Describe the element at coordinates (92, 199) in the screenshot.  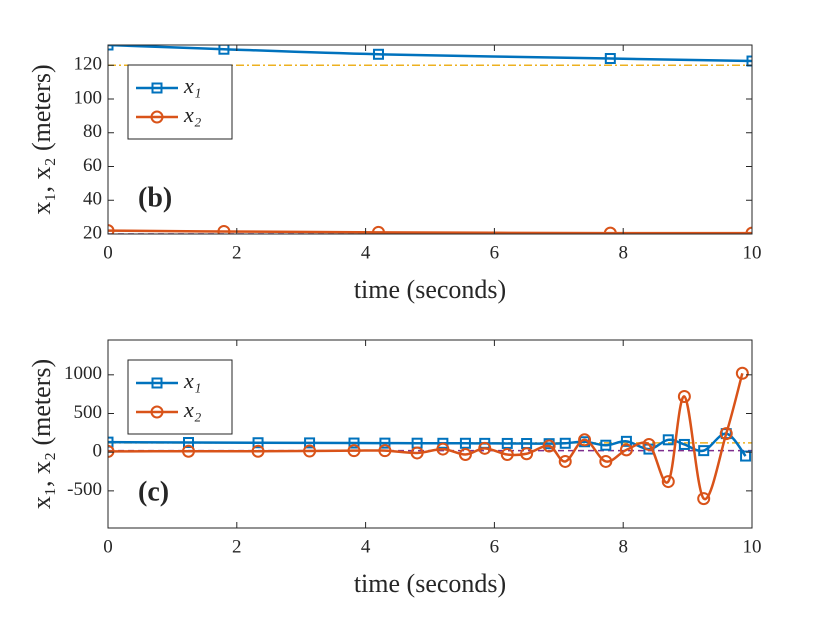
I see `y-tick-label: 40` at that location.